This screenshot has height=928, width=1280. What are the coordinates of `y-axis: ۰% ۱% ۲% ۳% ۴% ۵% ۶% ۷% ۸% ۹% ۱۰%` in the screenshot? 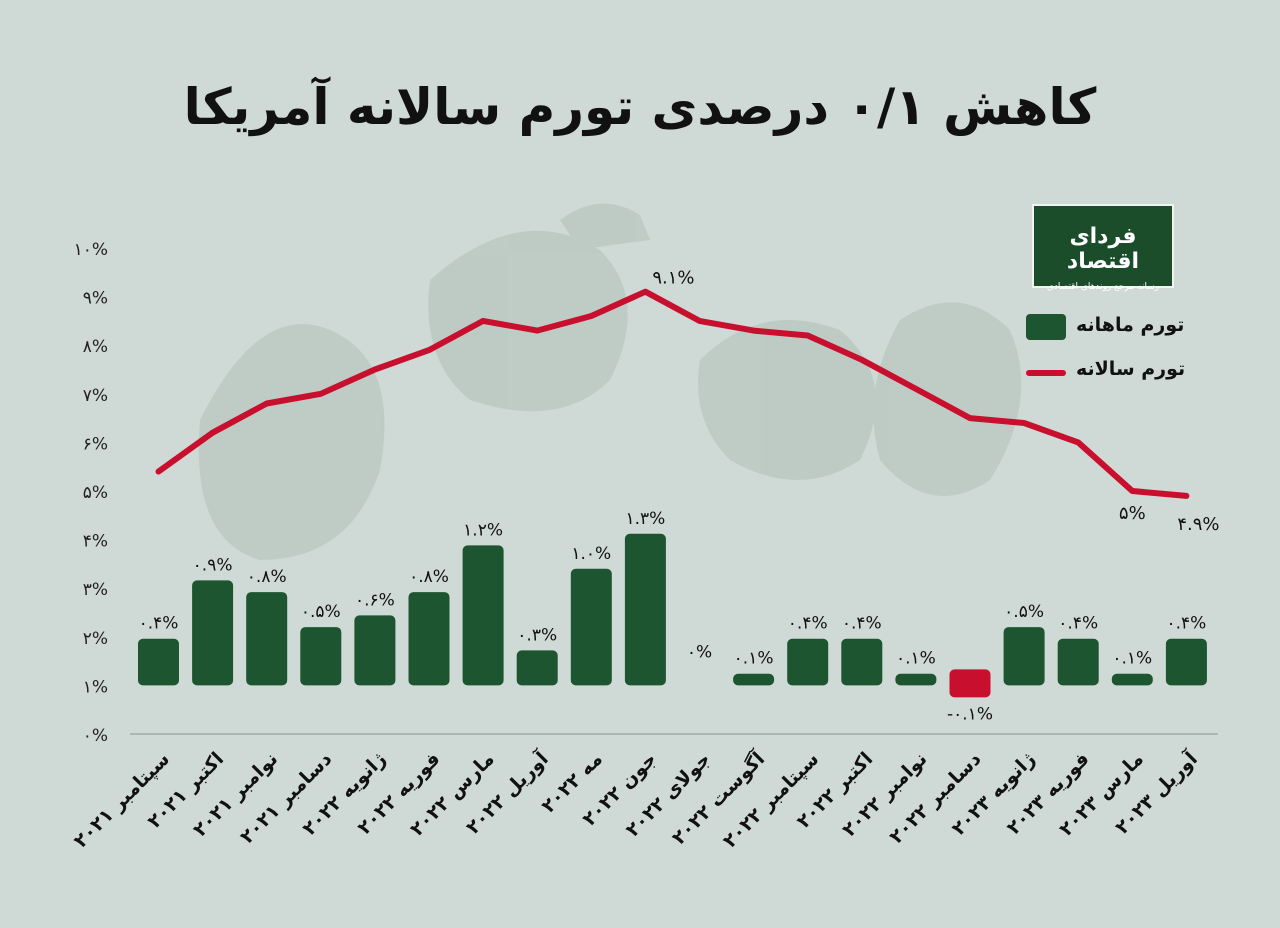 It's located at (91, 493).